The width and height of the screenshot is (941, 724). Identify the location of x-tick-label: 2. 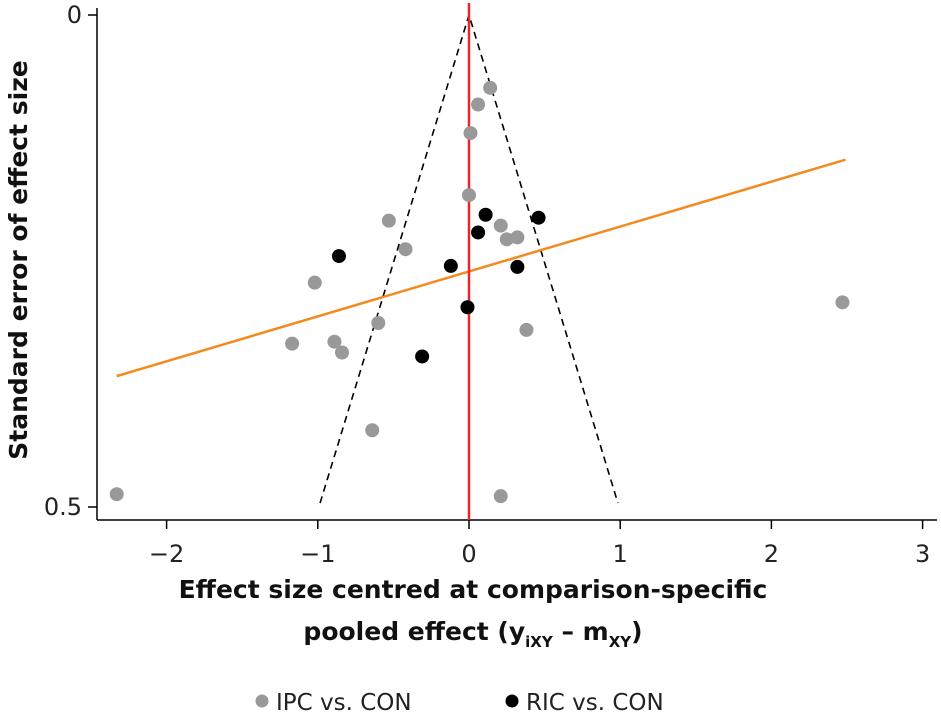
(771, 554).